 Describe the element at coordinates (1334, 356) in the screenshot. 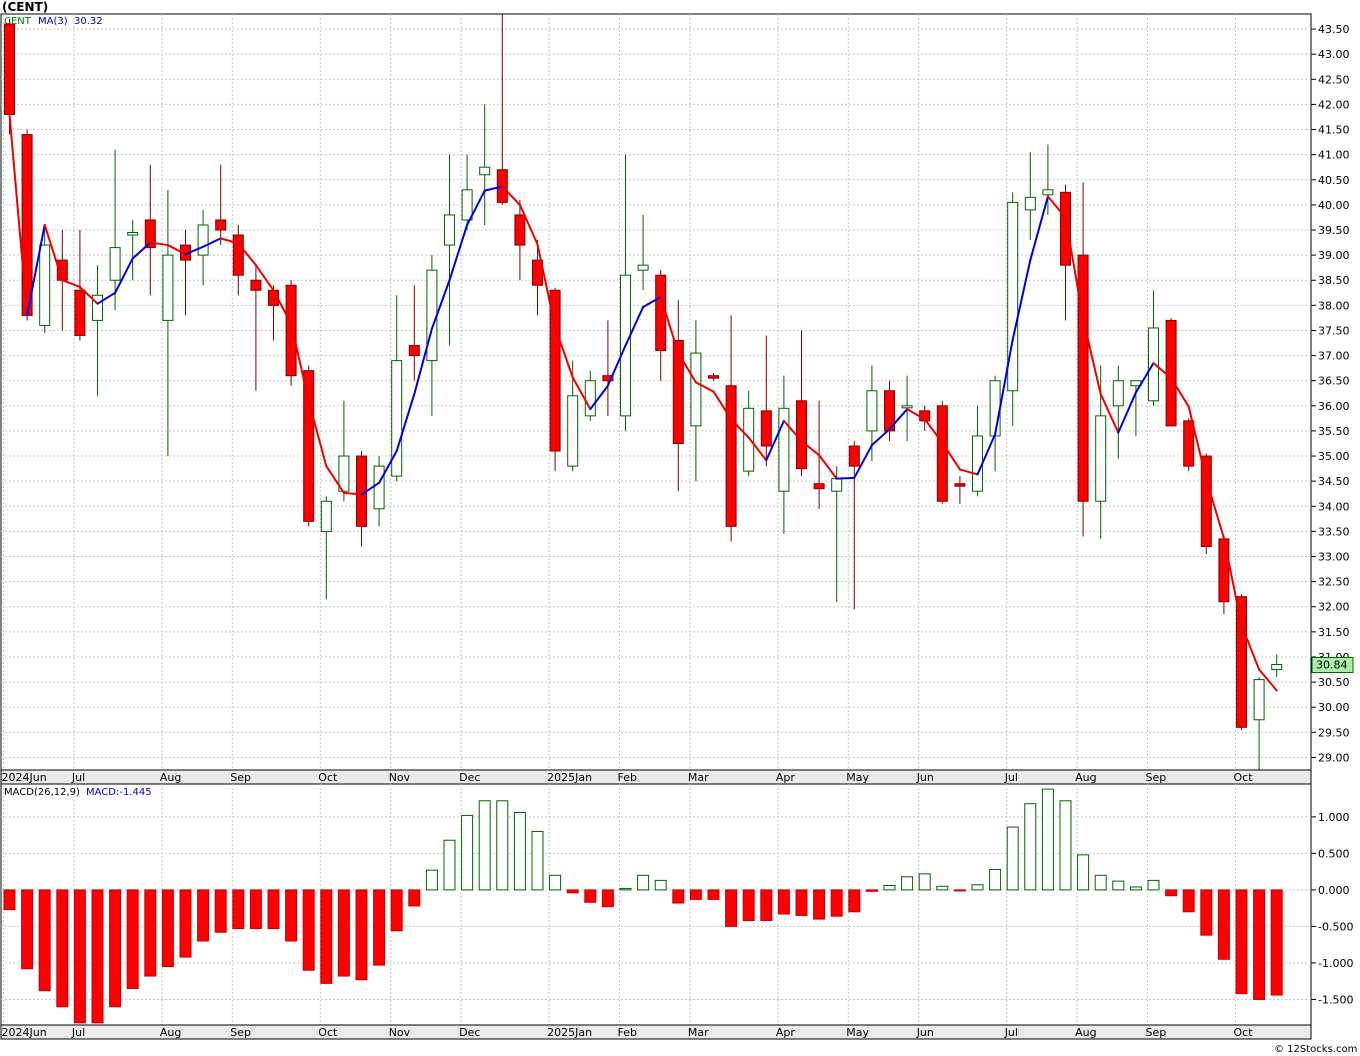

I see `price-tick-label: 37.00` at that location.